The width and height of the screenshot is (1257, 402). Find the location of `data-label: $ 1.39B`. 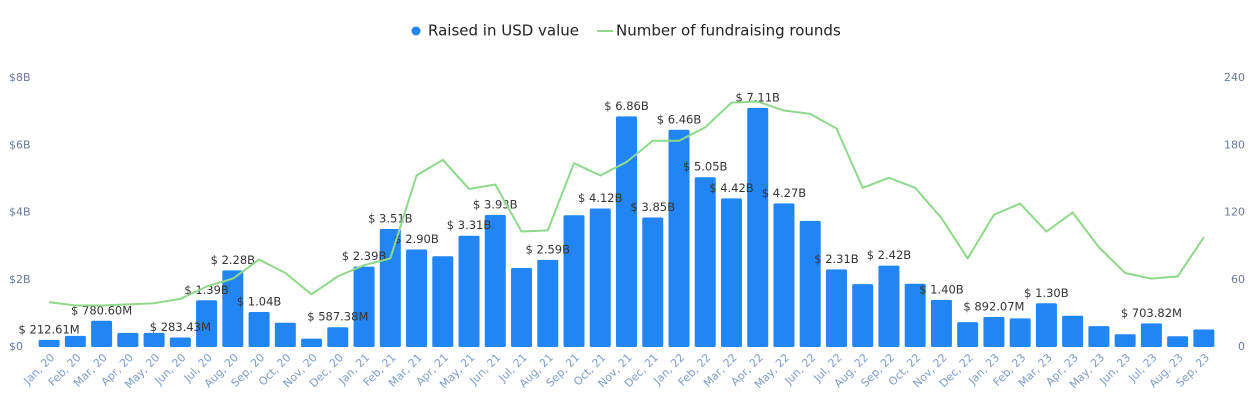

data-label: $ 1.39B is located at coordinates (206, 290).